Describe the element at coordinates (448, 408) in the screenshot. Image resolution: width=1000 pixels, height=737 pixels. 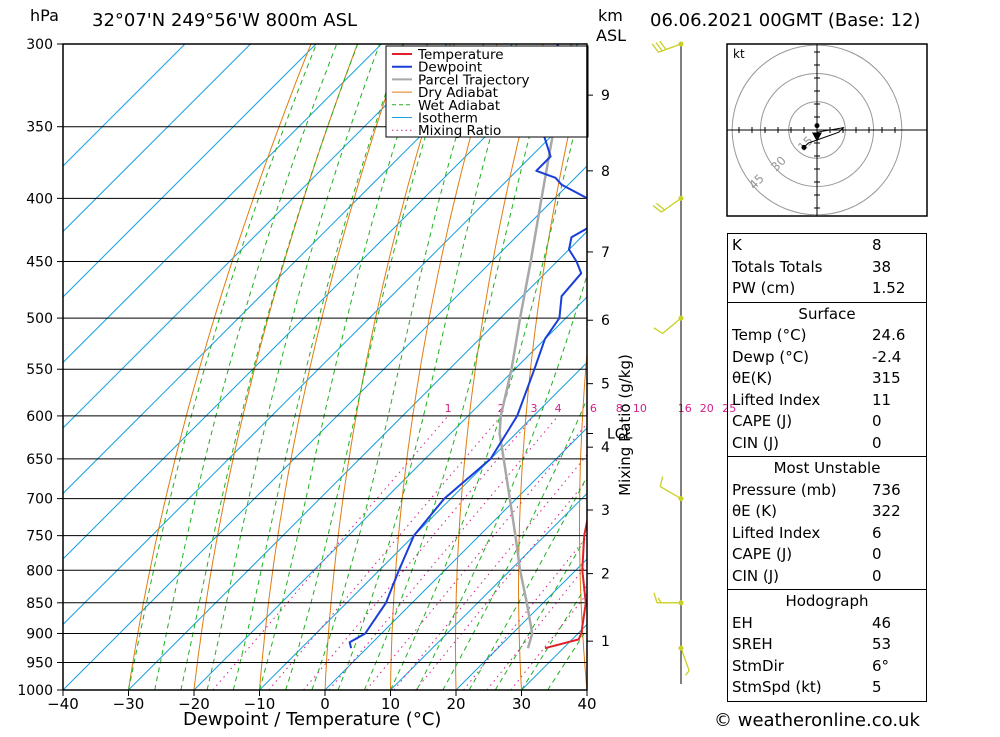
I see `mixing-ratio-label: 1` at that location.